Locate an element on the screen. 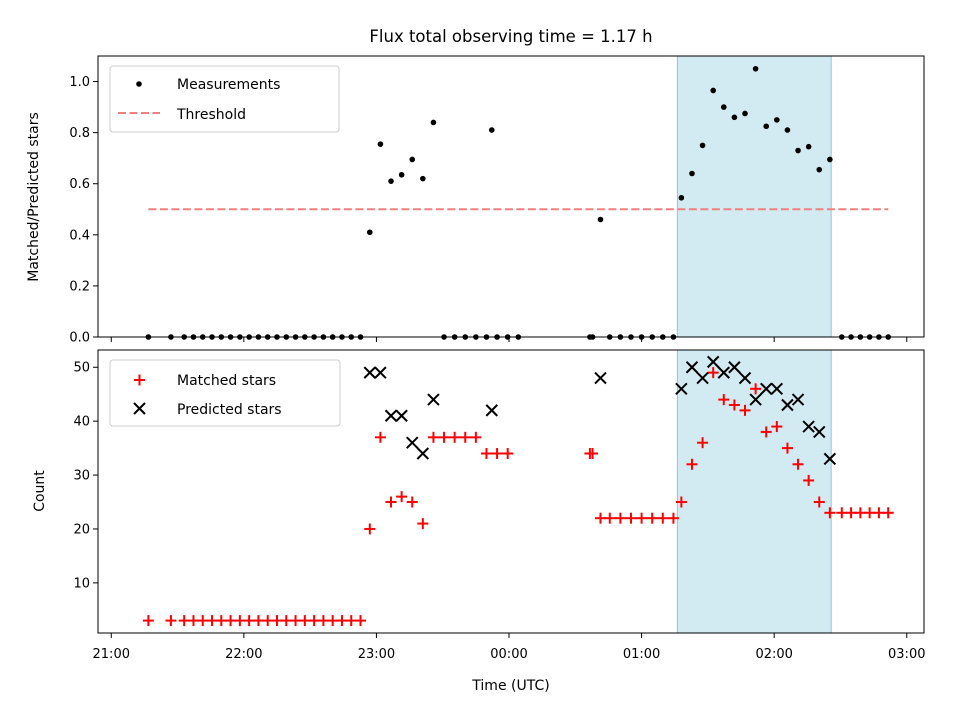 Image resolution: width=960 pixels, height=720 pixels. bottom-x-ticks: 21:00 22:00 23:00 00:00 01:00 02:00 03:00 is located at coordinates (509, 647).